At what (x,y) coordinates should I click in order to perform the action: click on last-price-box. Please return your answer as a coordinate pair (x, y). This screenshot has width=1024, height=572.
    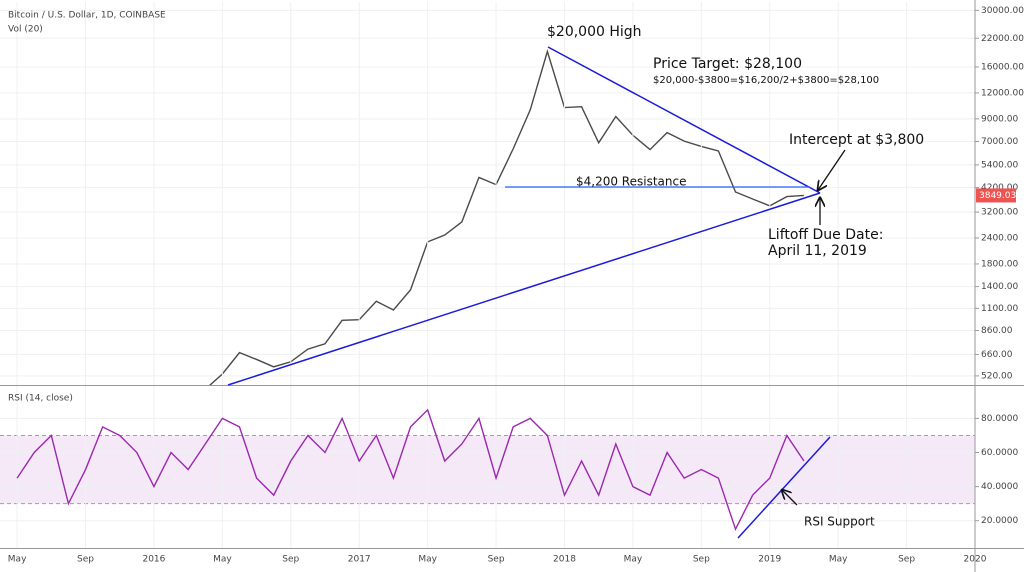
    Looking at the image, I should click on (996, 195).